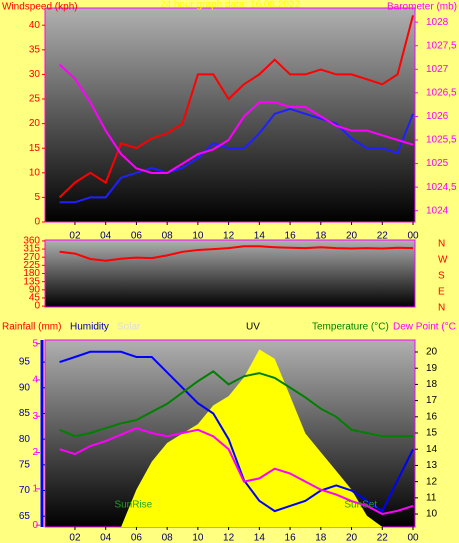 This screenshot has width=459, height=543. What do you see at coordinates (441, 45) in the screenshot?
I see `y2-tick-label: 1027,5` at bounding box center [441, 45].